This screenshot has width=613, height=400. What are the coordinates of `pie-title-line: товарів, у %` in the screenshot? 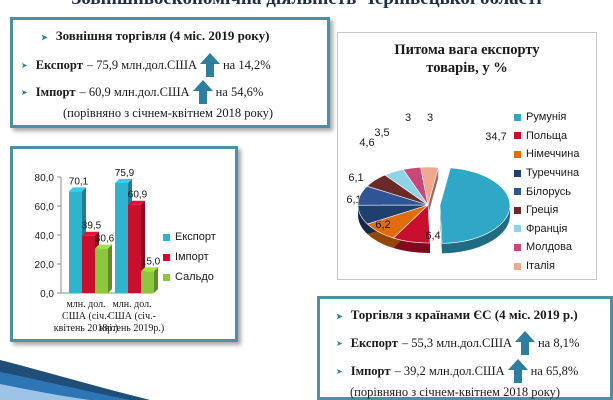 It's located at (467, 68).